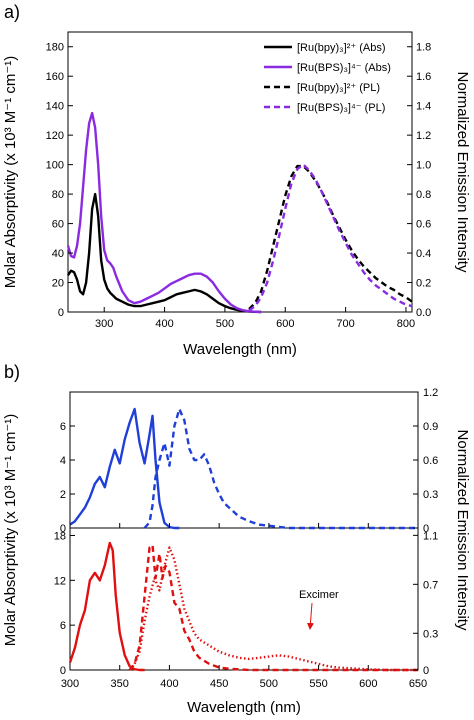  Describe the element at coordinates (310, 616) in the screenshot. I see `excimer-arrow` at that location.